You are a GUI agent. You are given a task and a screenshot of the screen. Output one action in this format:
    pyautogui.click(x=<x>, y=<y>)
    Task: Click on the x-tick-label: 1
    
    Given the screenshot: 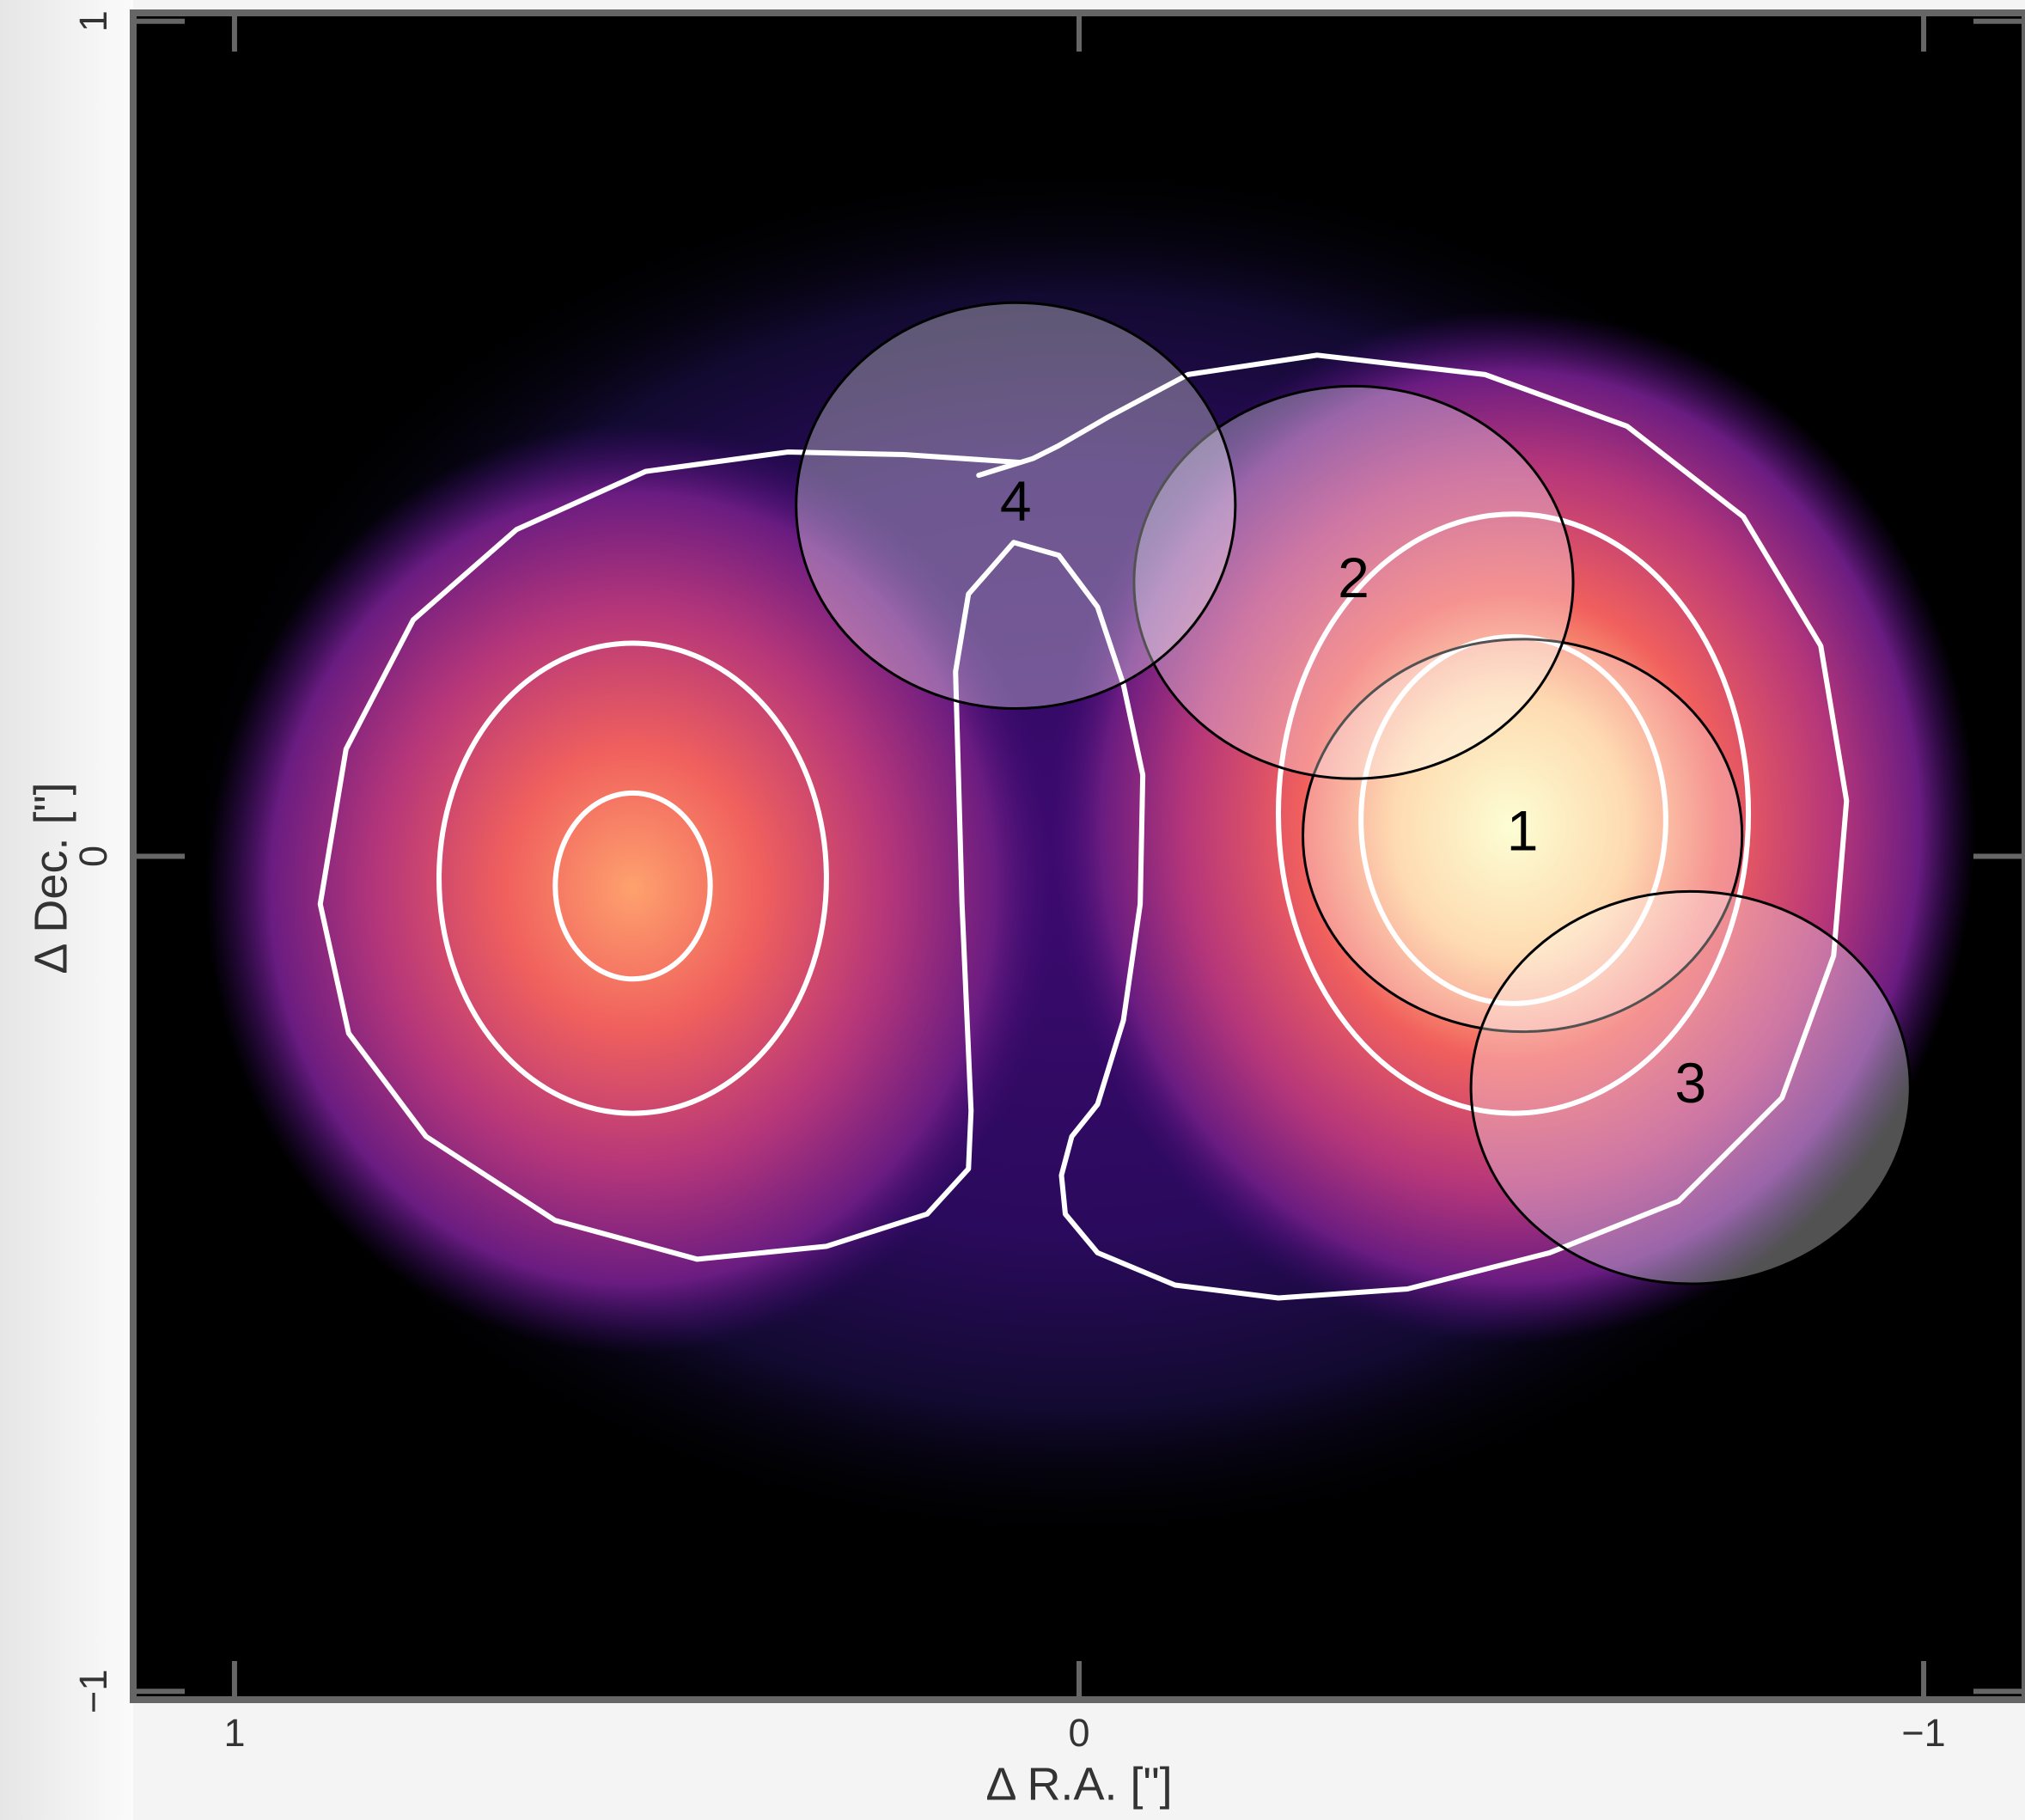 What is the action you would take?
    pyautogui.click(x=234, y=1733)
    